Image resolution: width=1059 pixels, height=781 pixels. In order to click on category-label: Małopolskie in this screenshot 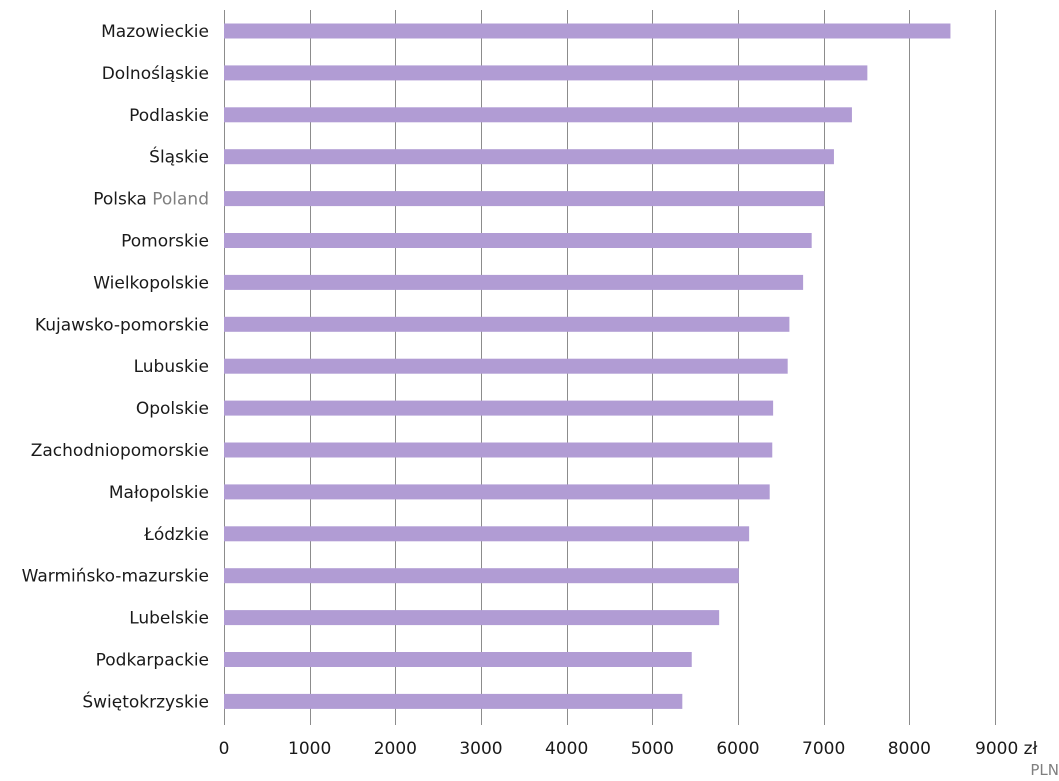, I will do `click(159, 493)`.